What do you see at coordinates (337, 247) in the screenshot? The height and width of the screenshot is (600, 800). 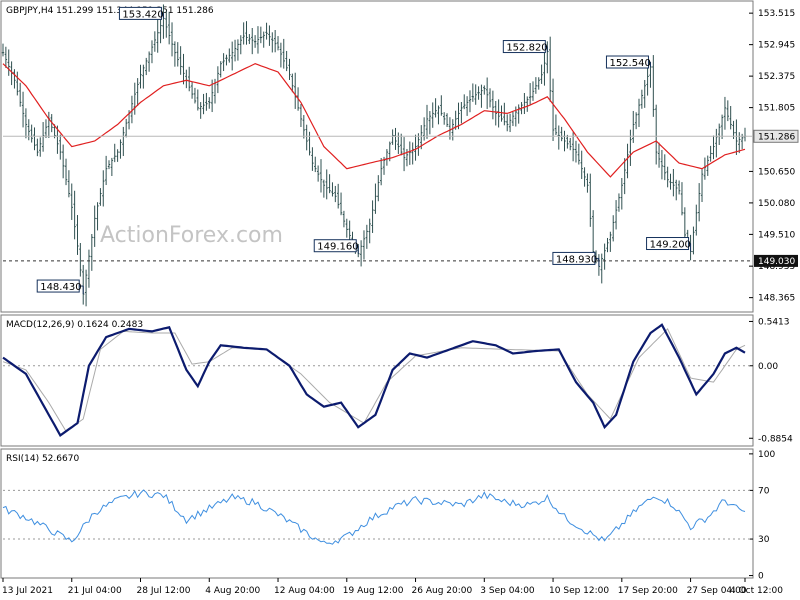 I see `annotation-label: 149.160` at bounding box center [337, 247].